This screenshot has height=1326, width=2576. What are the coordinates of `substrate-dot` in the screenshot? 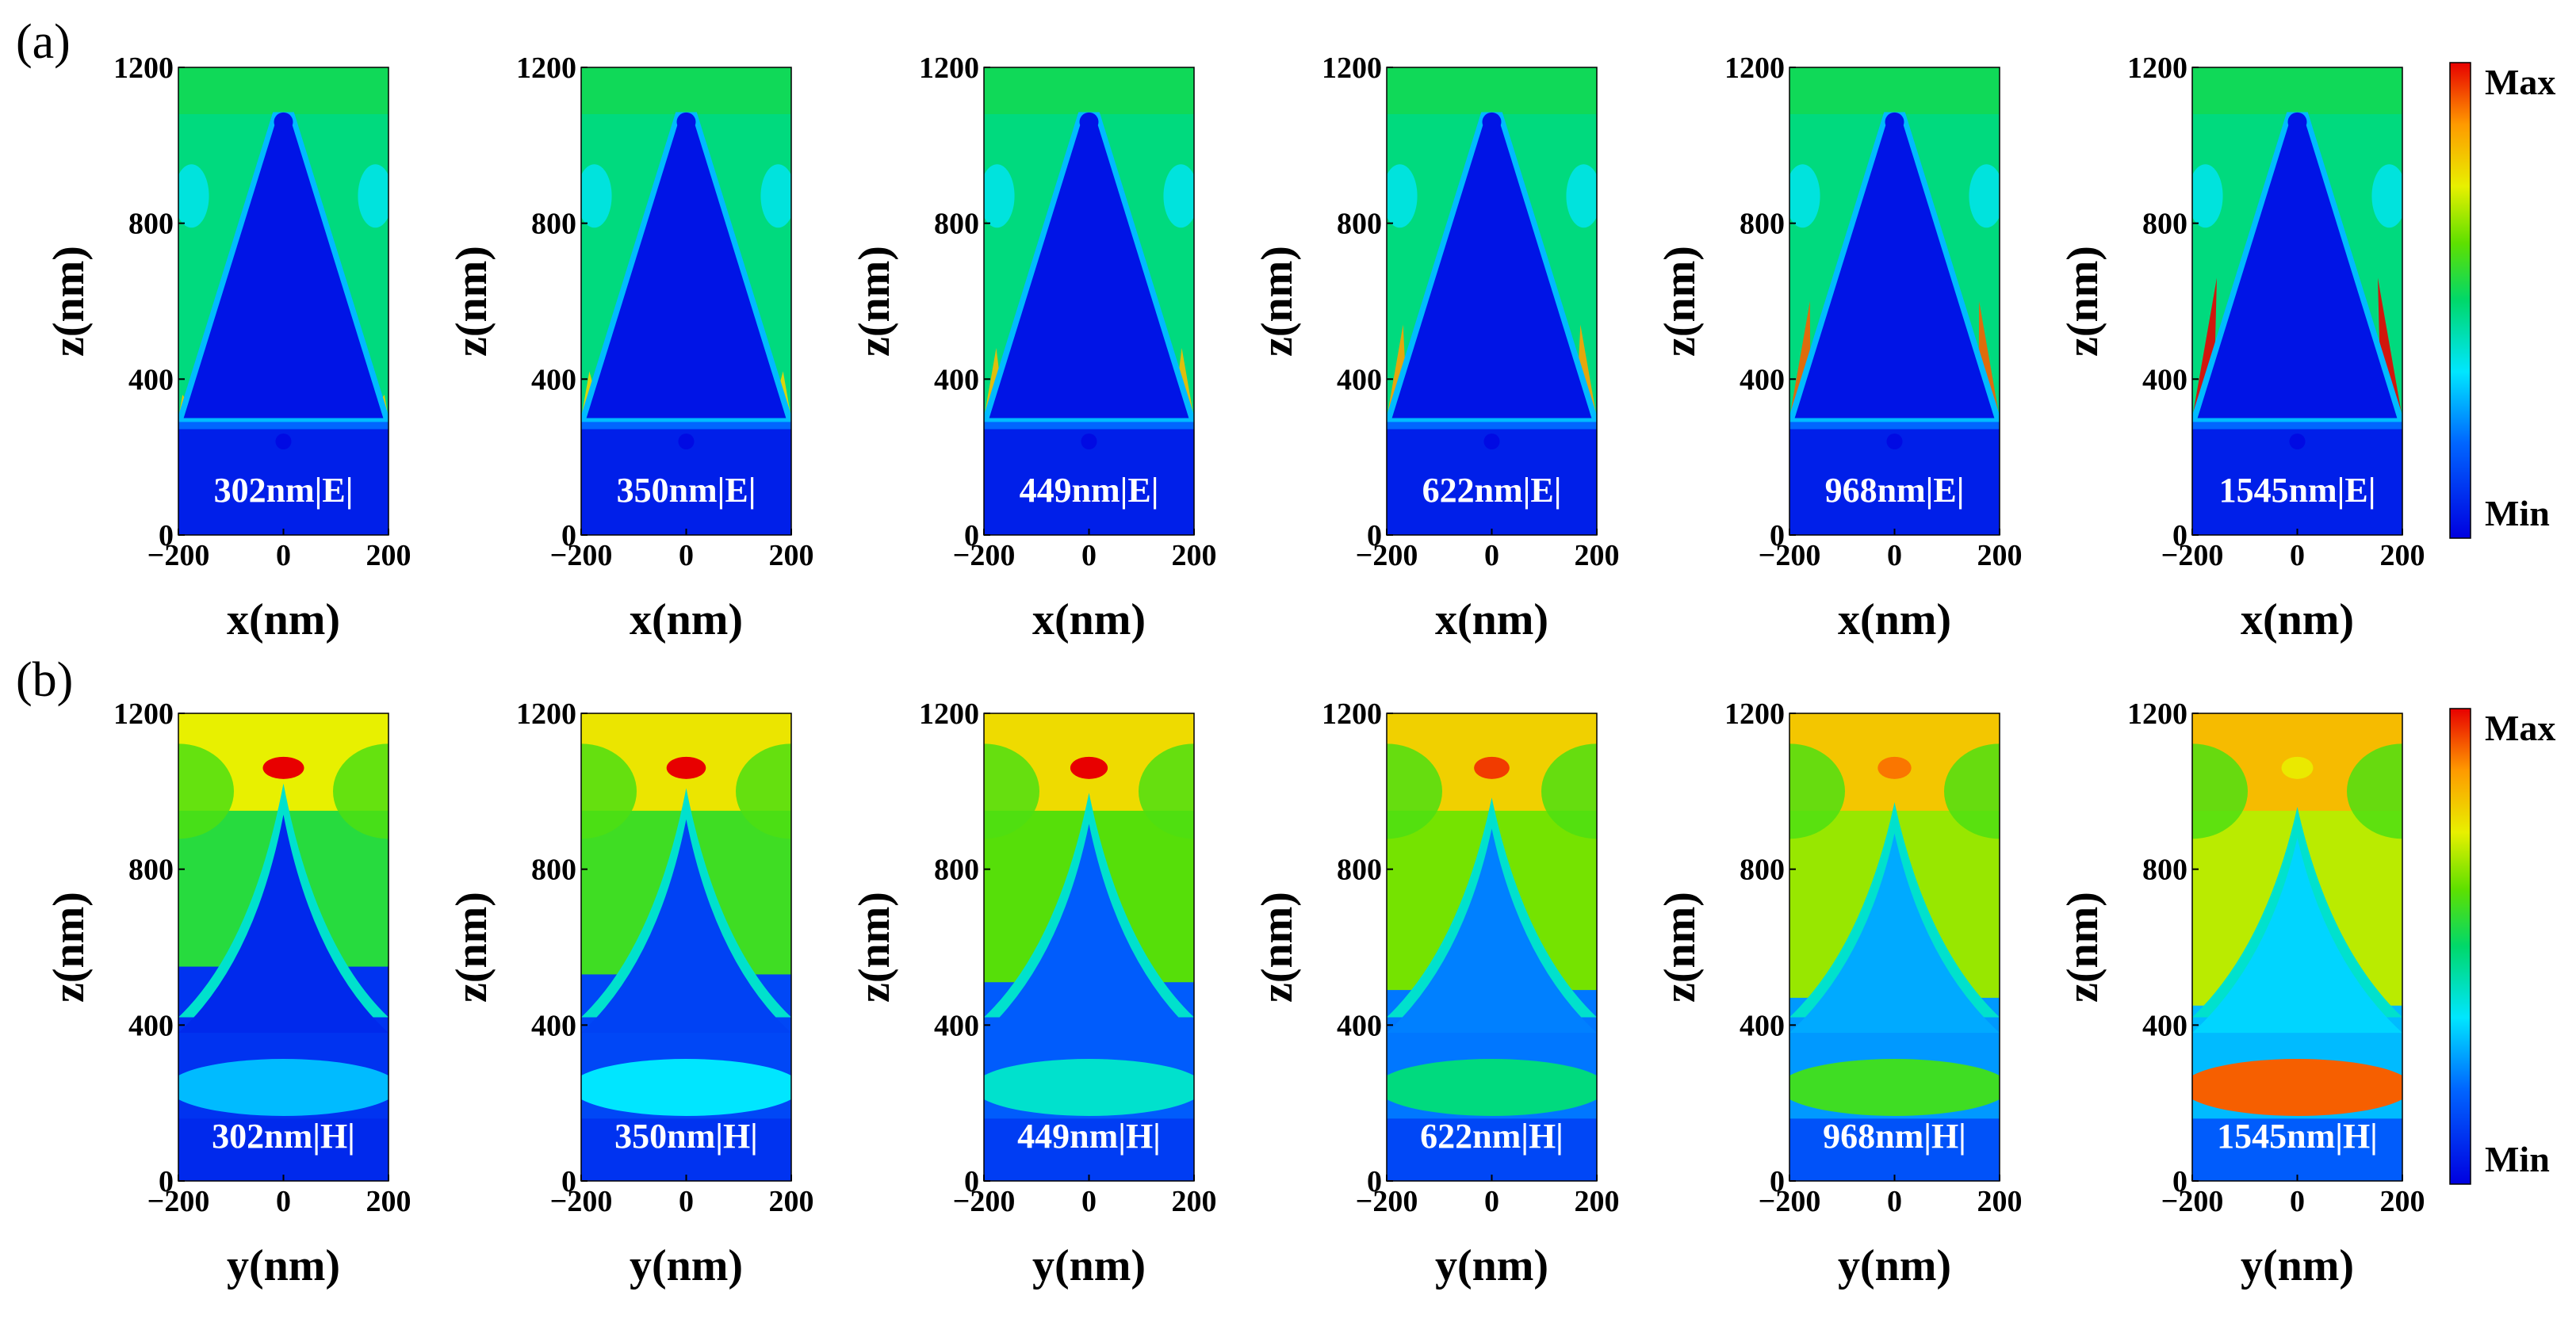 It's located at (1894, 441).